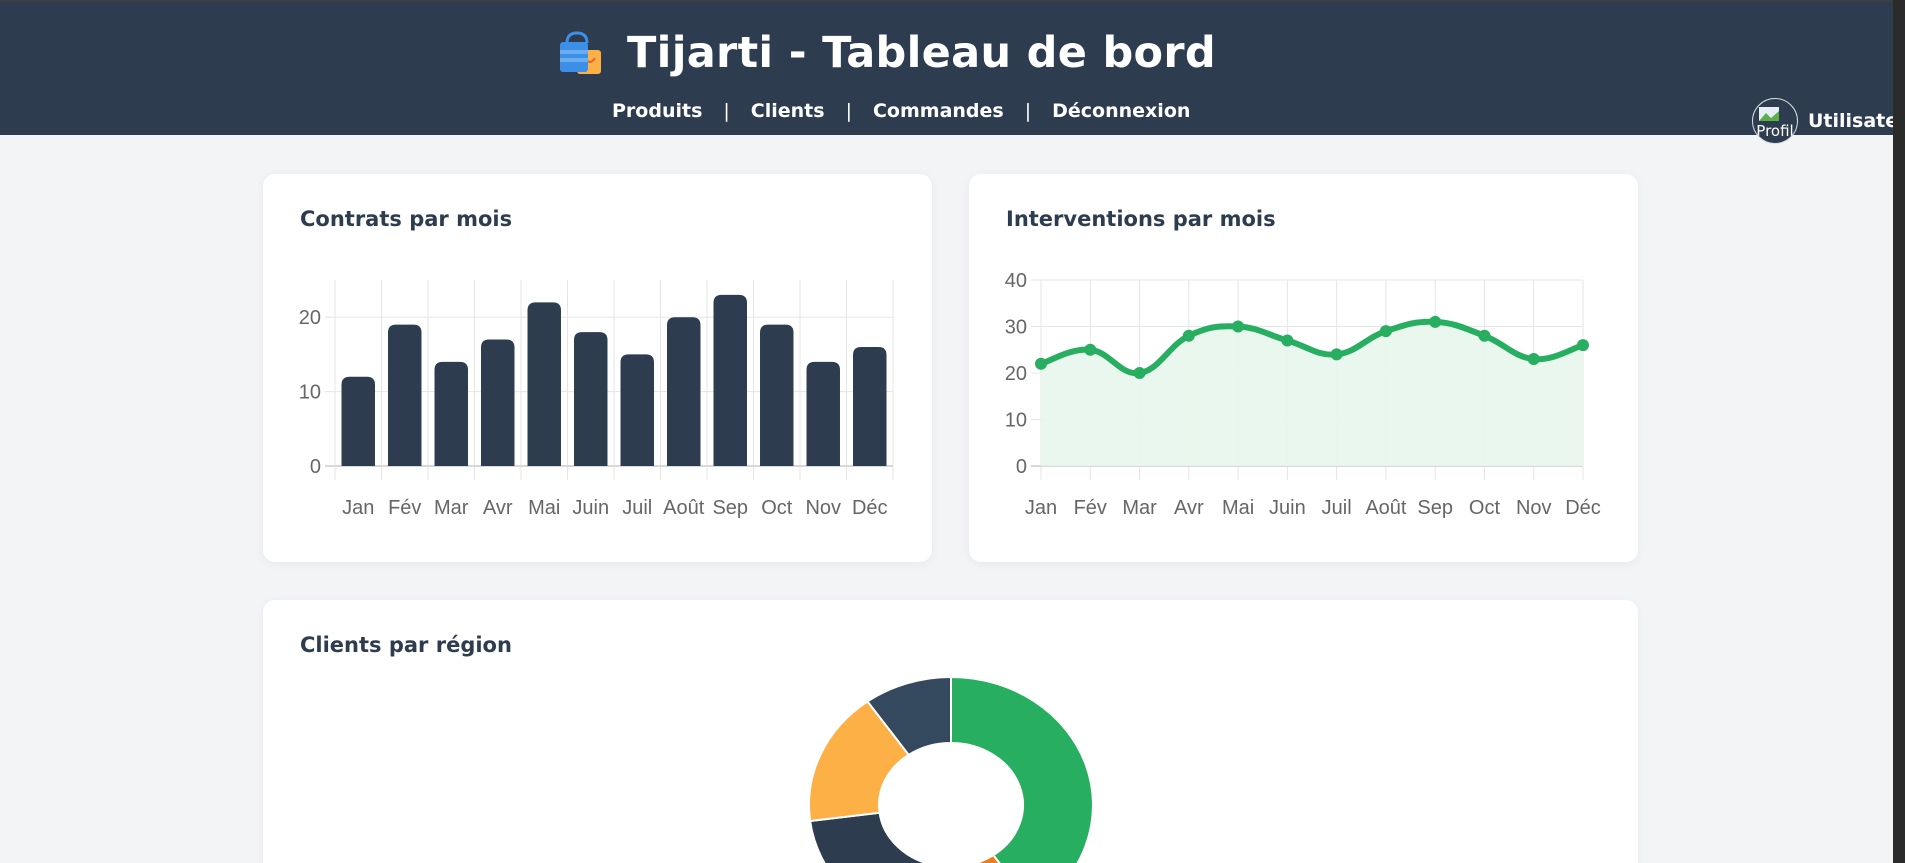  What do you see at coordinates (1899, 431) in the screenshot?
I see `scrollbar` at bounding box center [1899, 431].